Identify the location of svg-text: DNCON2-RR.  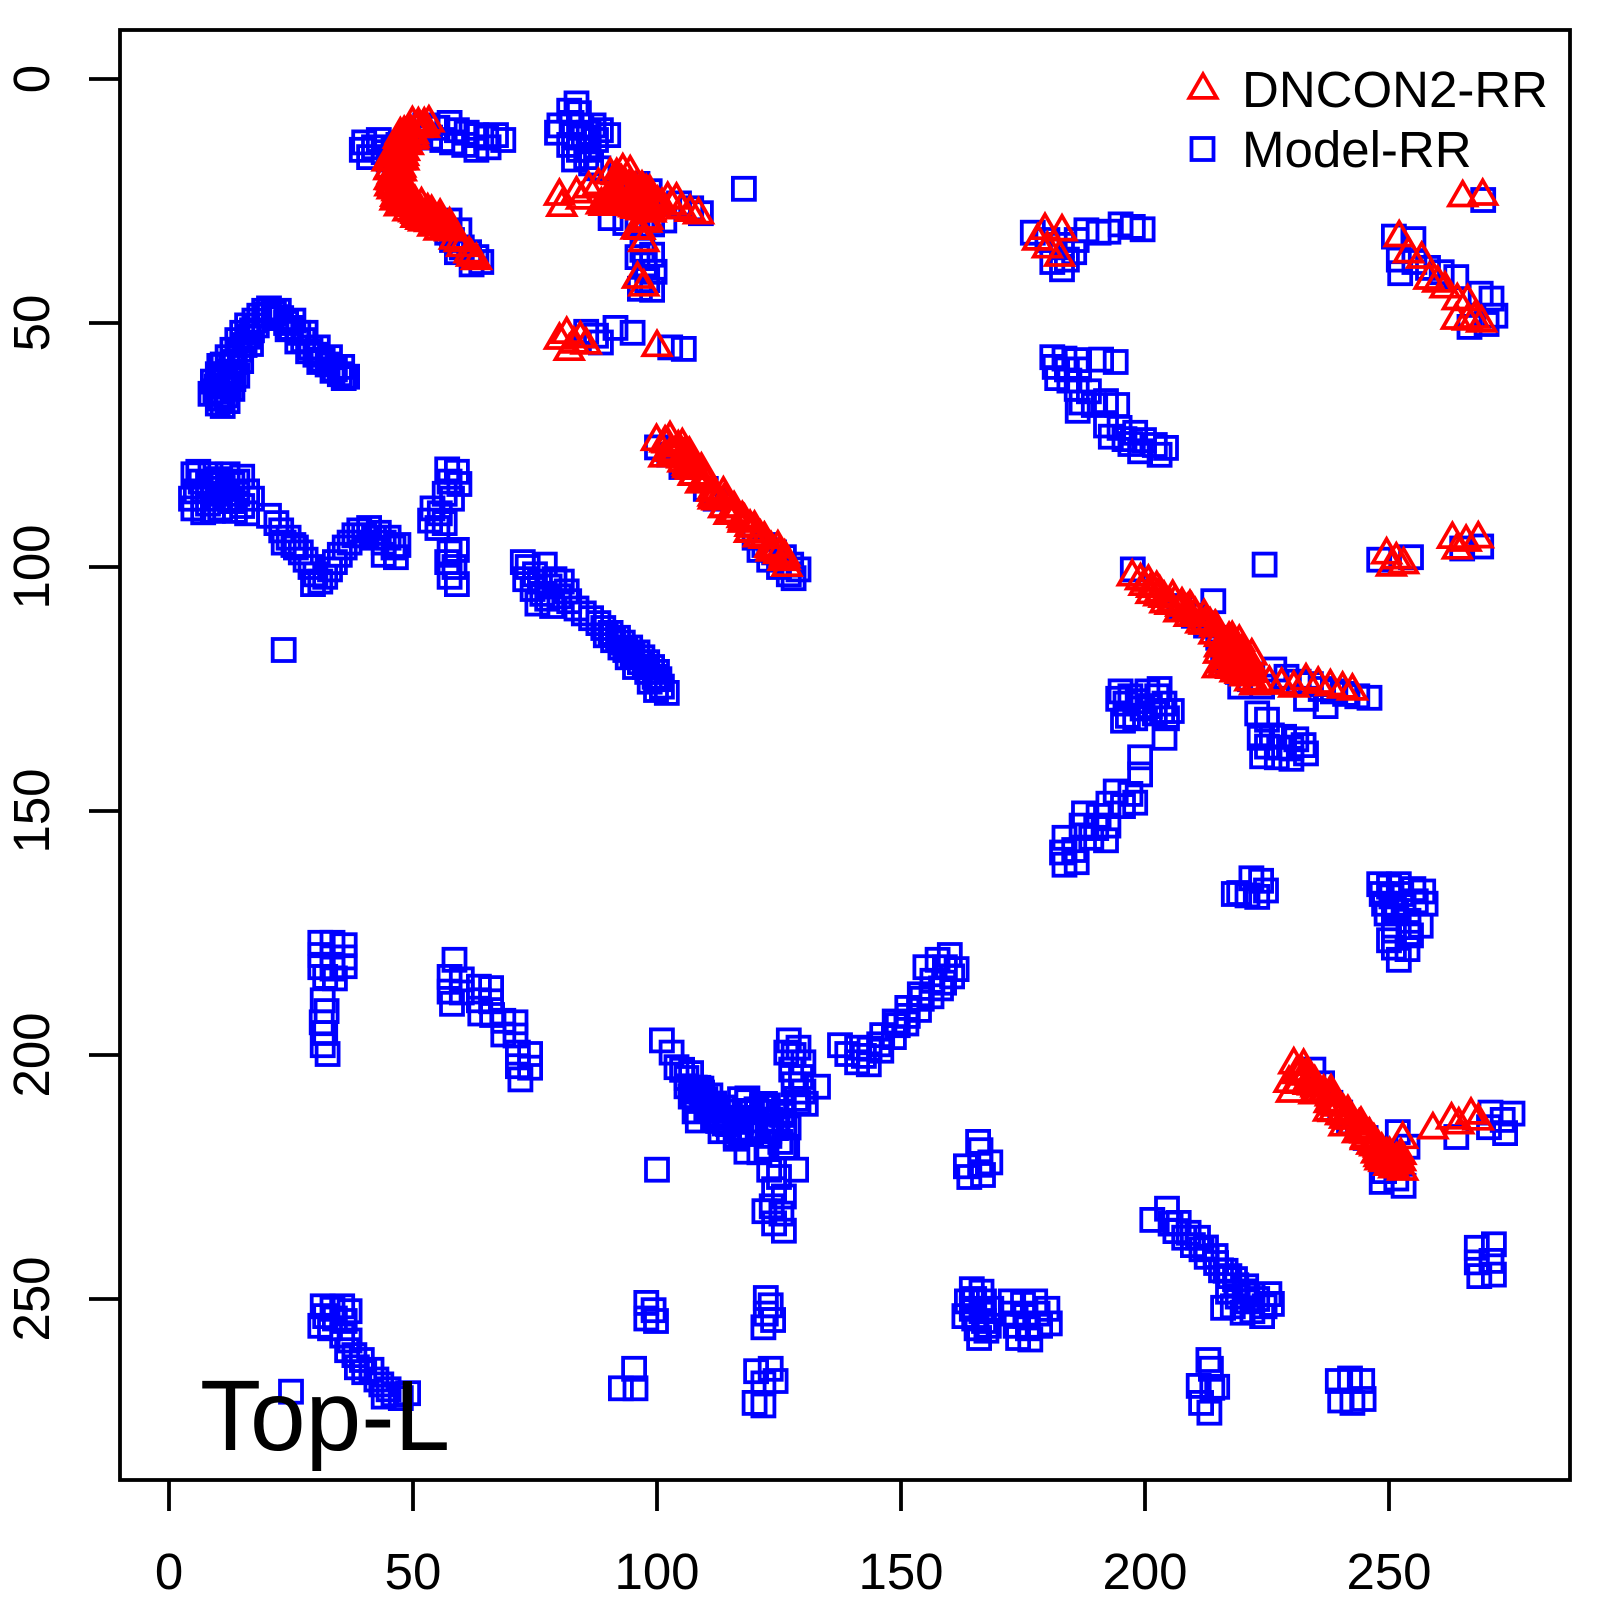
(1395, 89).